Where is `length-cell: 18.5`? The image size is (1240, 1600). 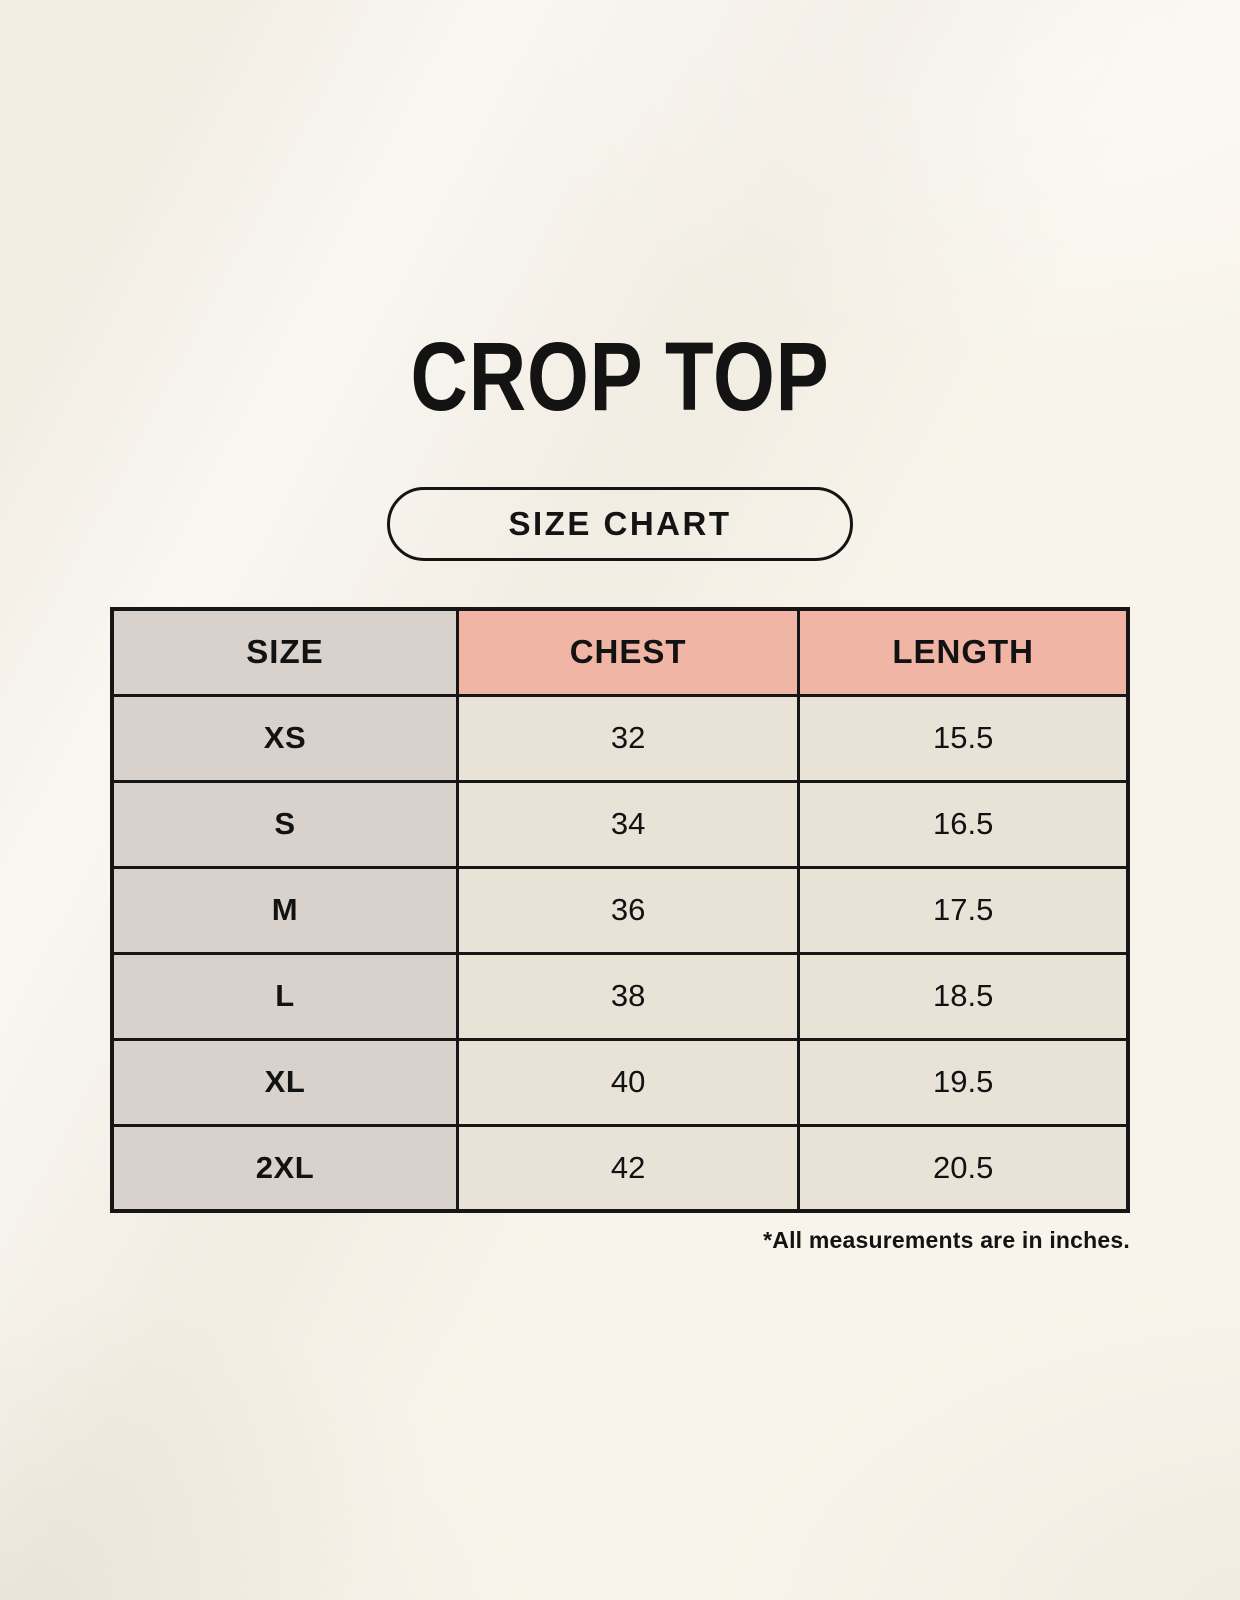 length-cell: 18.5 is located at coordinates (963, 996).